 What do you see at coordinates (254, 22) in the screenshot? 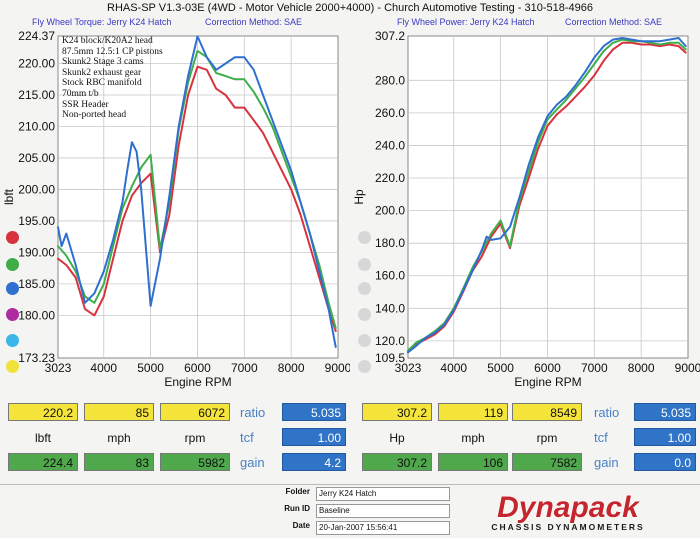
I see `torque-correction-method: Correction Method: SAE` at bounding box center [254, 22].